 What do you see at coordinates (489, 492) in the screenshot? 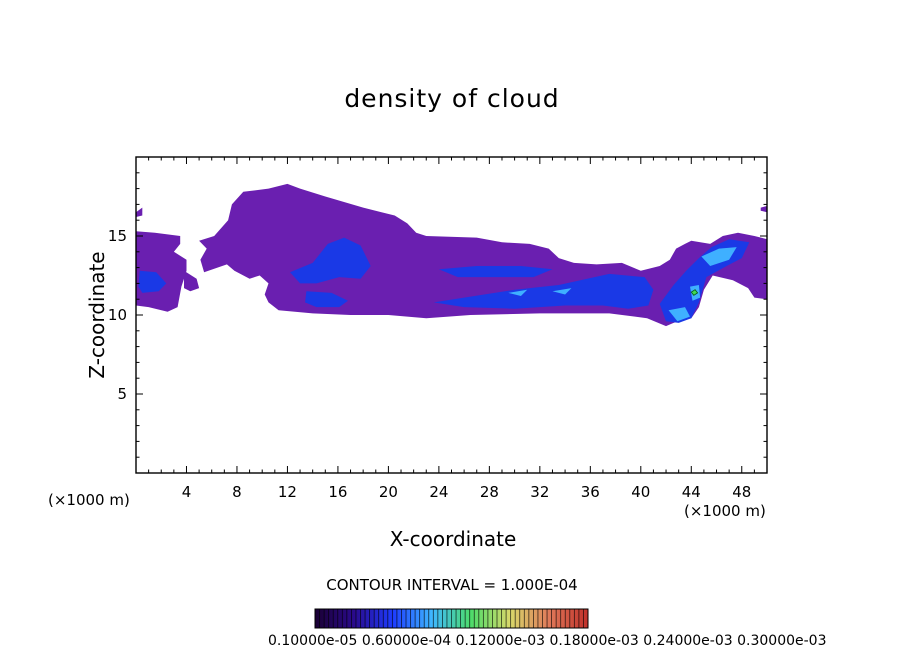
I see `x-tick-label: 28` at bounding box center [489, 492].